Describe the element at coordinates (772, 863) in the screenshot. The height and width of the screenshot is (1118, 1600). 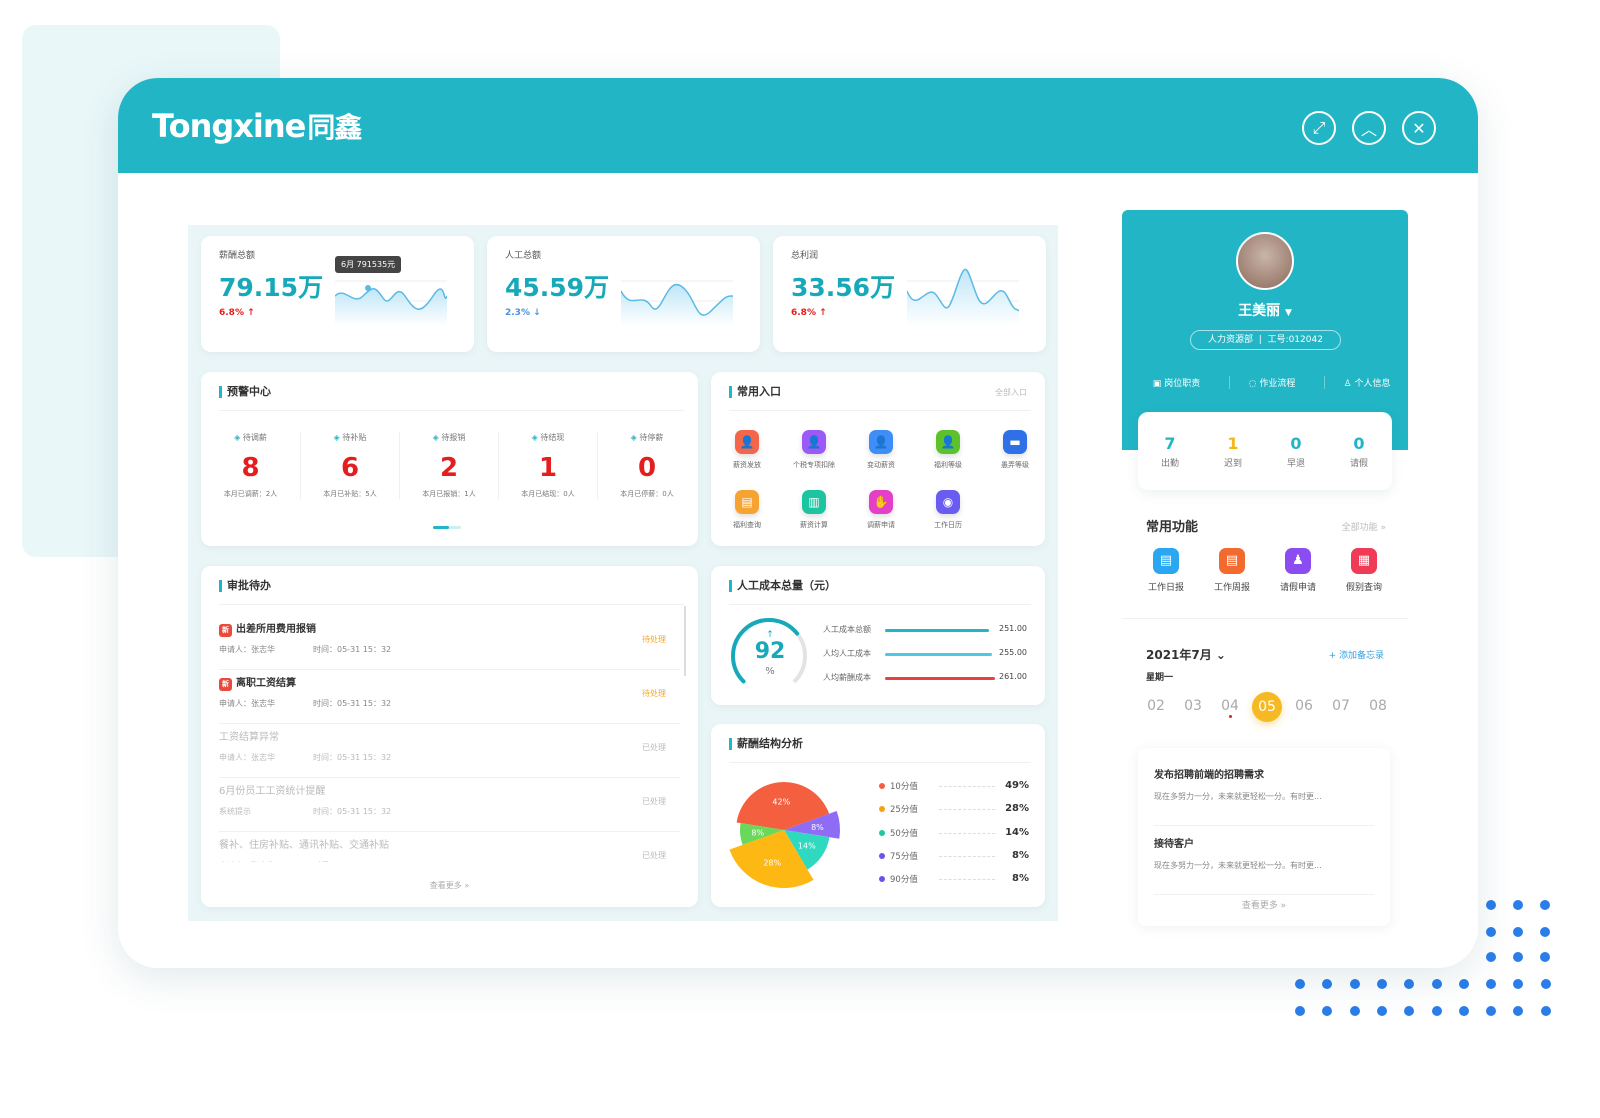
I see `slice-label: 28%` at that location.